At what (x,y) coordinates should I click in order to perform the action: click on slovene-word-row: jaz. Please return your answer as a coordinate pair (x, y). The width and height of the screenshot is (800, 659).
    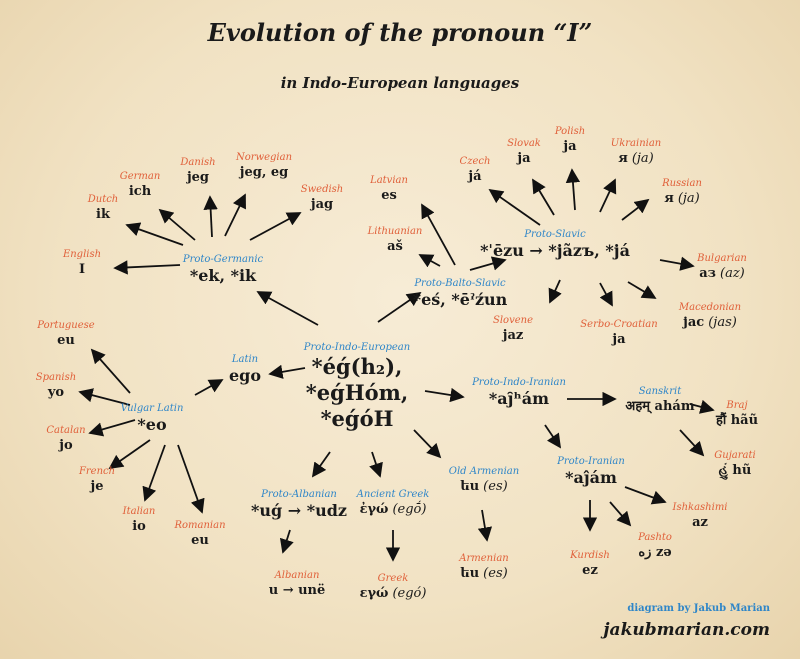
    Looking at the image, I should click on (513, 335).